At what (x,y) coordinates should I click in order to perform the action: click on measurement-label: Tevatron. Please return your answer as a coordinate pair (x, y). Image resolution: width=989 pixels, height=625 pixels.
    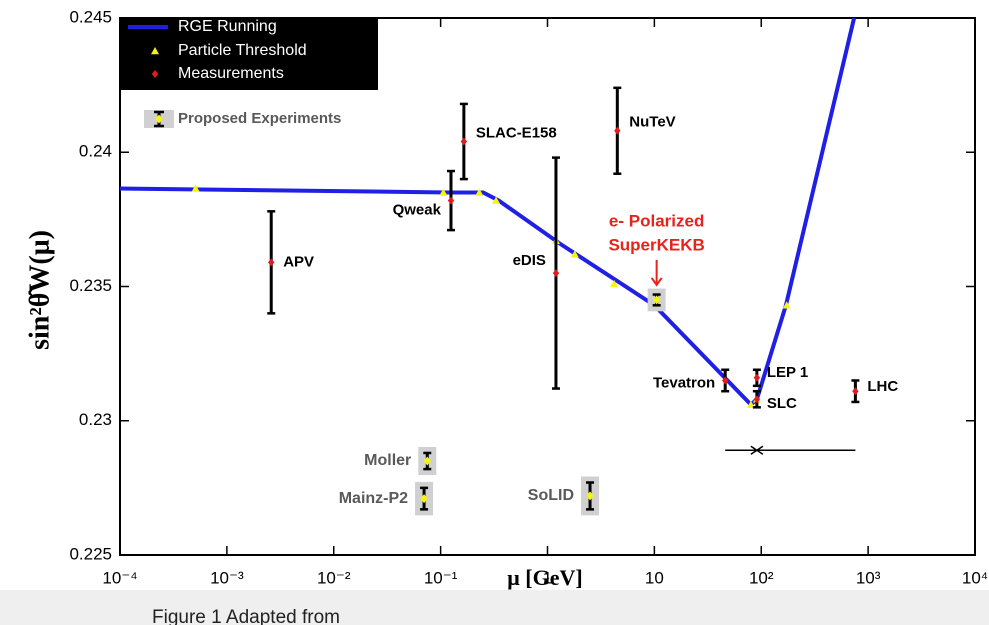
    Looking at the image, I should click on (684, 382).